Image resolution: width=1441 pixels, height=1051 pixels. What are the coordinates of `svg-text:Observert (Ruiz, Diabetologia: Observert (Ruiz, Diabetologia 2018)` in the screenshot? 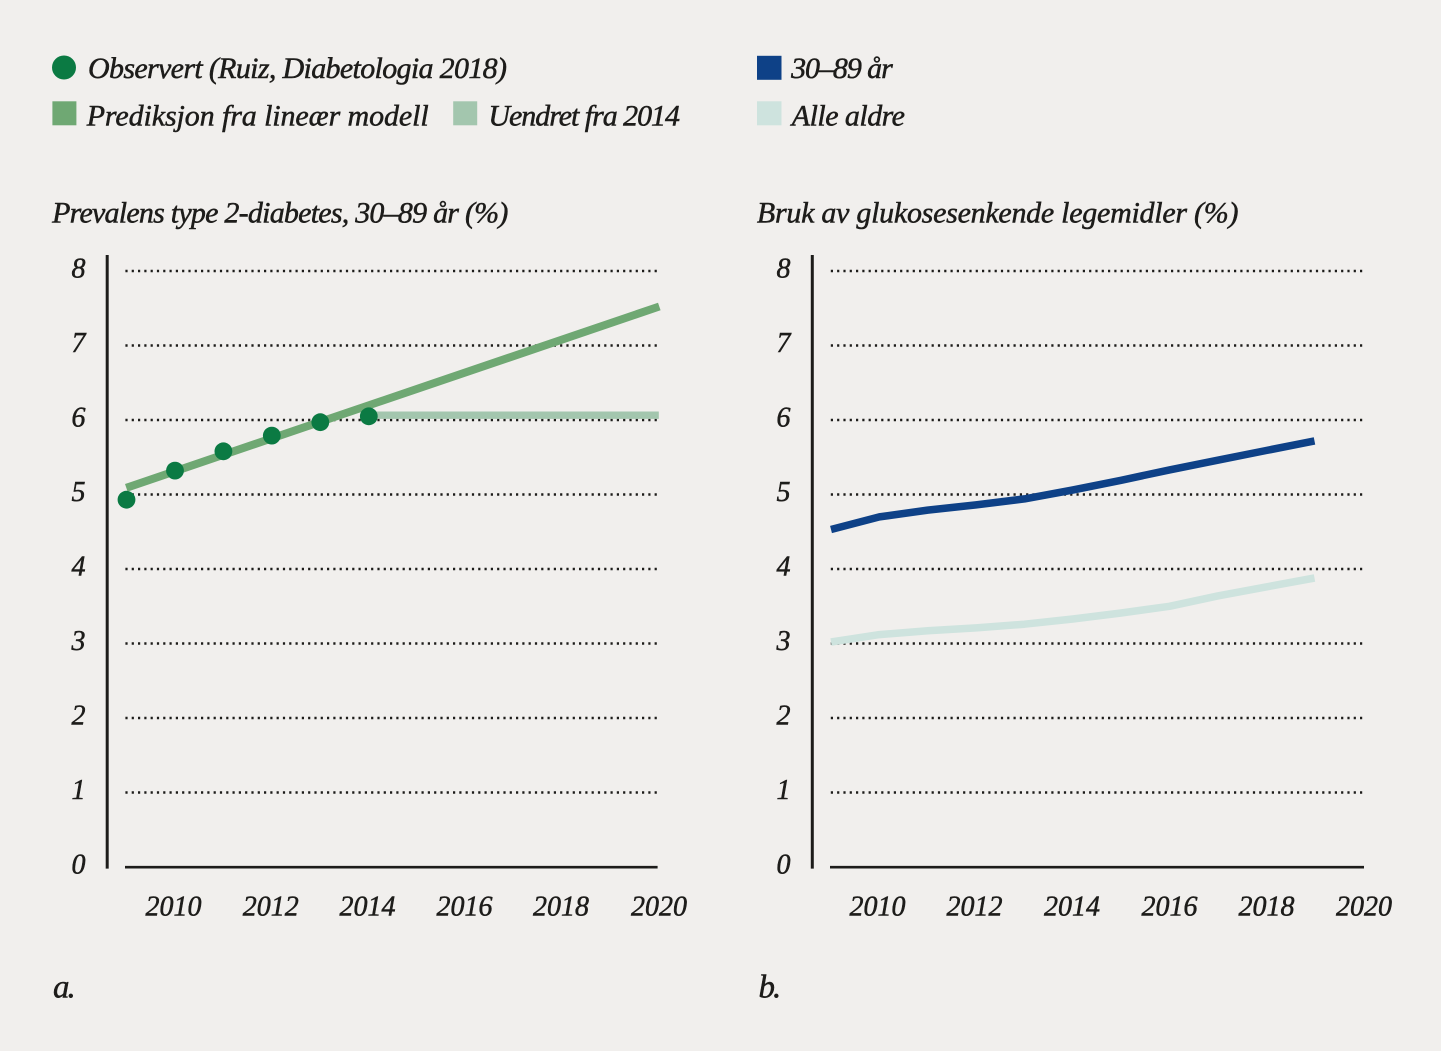 It's located at (297, 68).